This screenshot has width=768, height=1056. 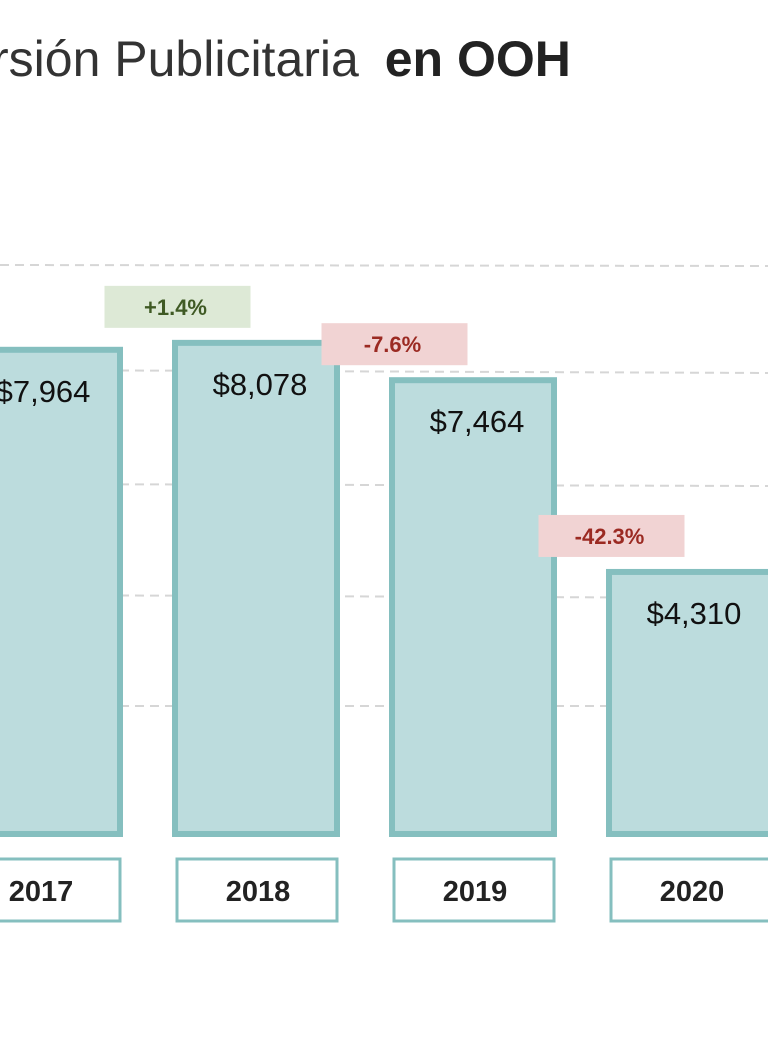 I want to click on change-badge-label: -7.6%, so click(x=392, y=344).